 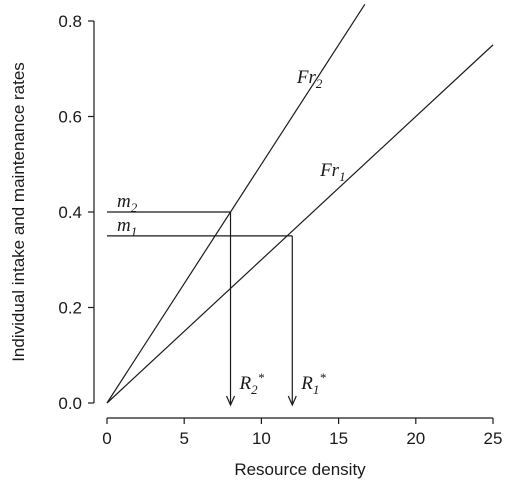 I want to click on r-star-label: R2*, so click(x=252, y=383).